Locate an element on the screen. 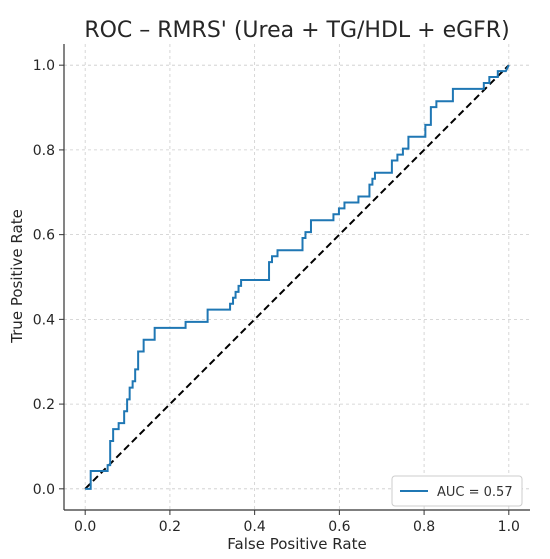  legend-box is located at coordinates (457, 491).